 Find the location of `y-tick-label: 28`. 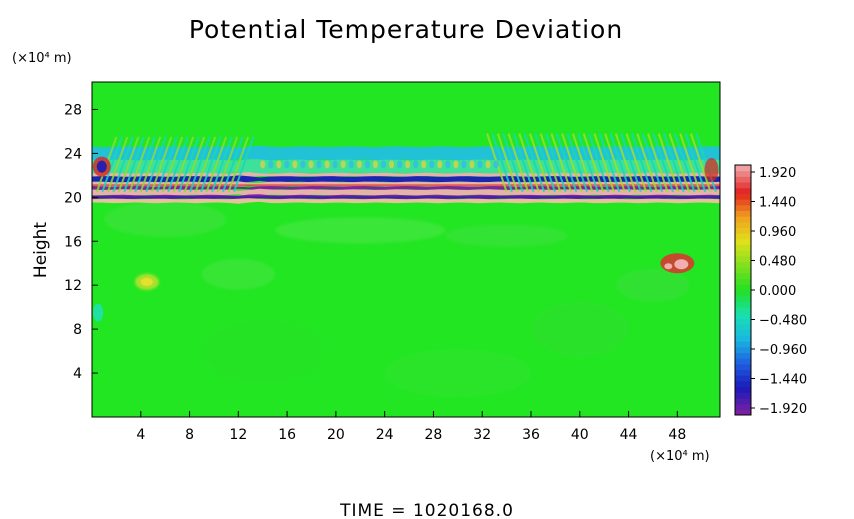

y-tick-label: 28 is located at coordinates (73, 110).